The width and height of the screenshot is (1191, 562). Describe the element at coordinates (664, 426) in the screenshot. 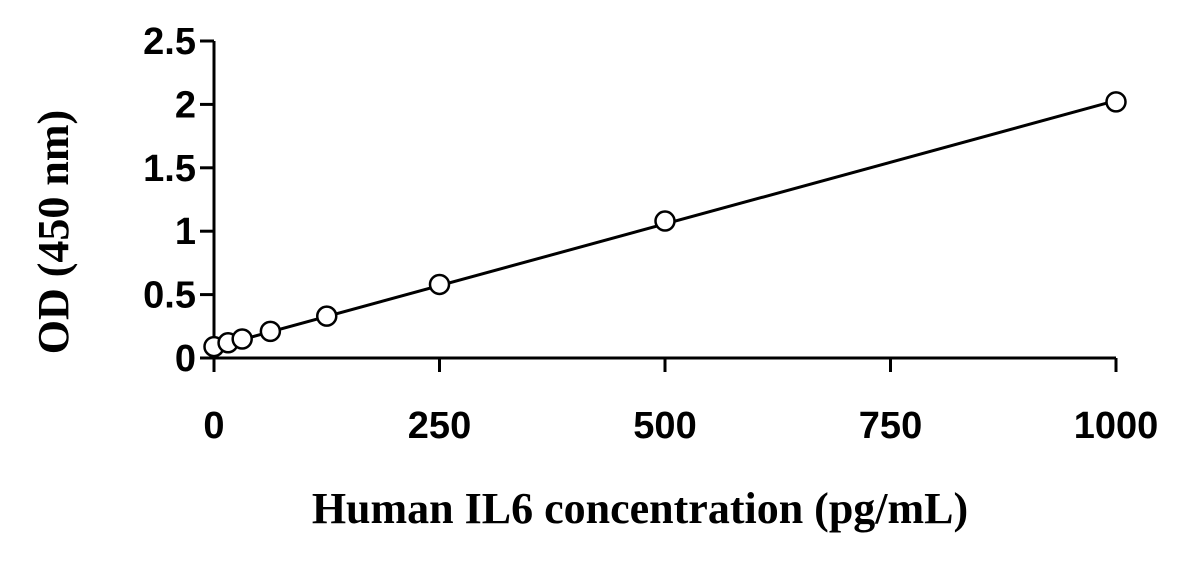

I see `x-tick-label: 500` at that location.